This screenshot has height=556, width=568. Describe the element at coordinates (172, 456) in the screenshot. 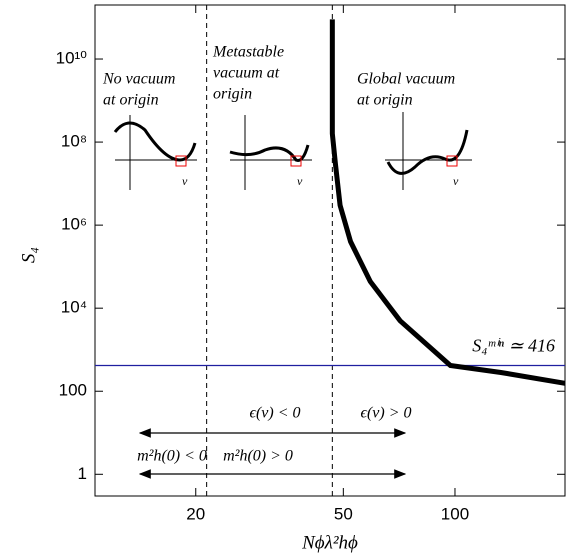

I see `arrow-label: m²h(0) < 0` at that location.